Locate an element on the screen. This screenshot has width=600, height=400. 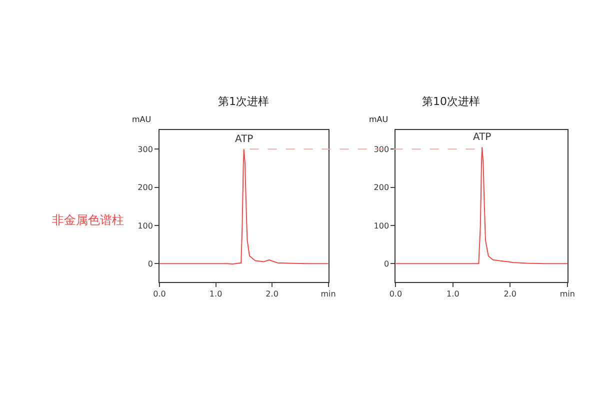
chart-title: 第10次进样 is located at coordinates (451, 101).